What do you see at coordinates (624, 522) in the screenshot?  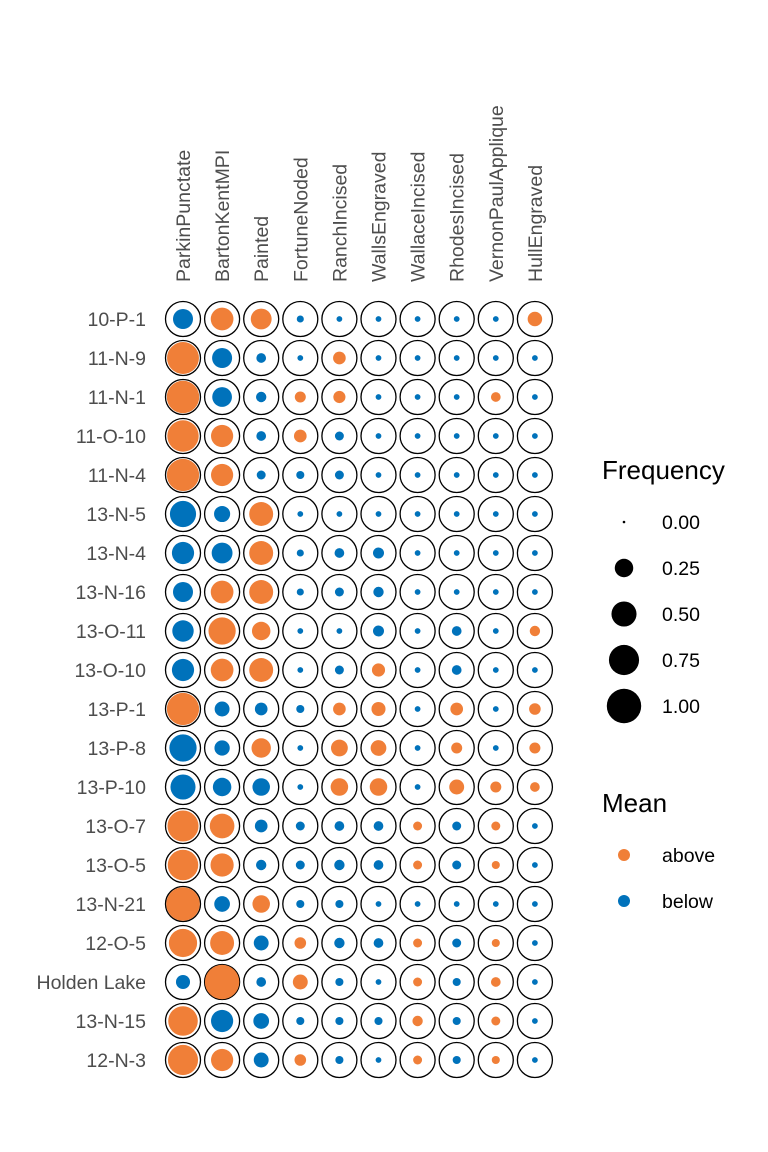 I see `legend-size-dot` at bounding box center [624, 522].